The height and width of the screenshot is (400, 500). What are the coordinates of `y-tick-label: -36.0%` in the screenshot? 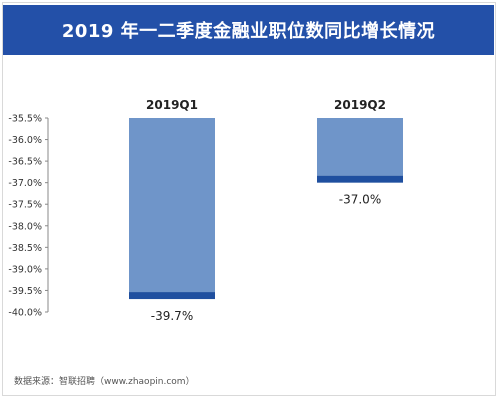 It's located at (25, 140).